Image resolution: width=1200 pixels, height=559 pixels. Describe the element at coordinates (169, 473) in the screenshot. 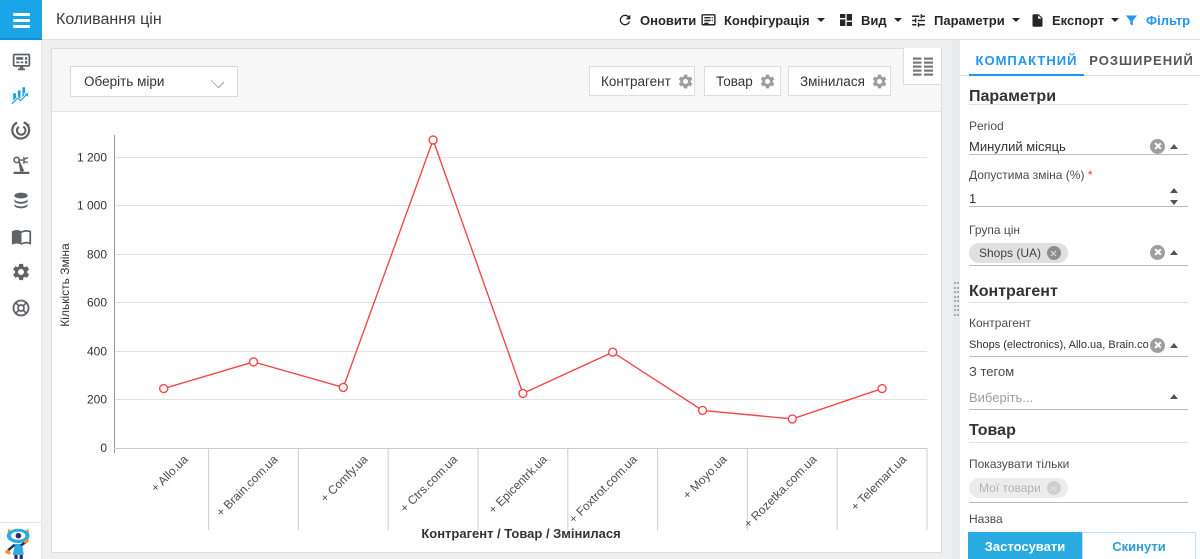

I see `svg-text: + Allo.ua` at that location.